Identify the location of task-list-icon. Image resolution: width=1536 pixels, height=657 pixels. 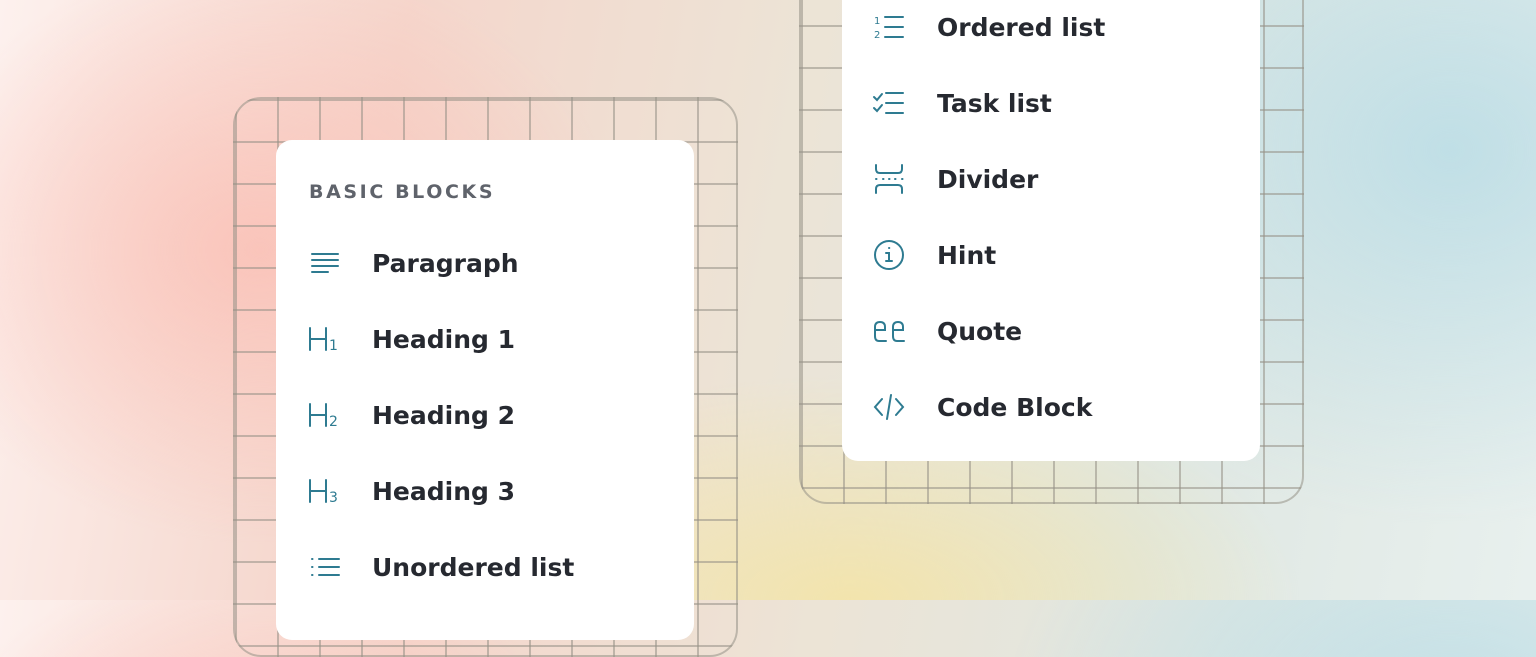
(888, 103).